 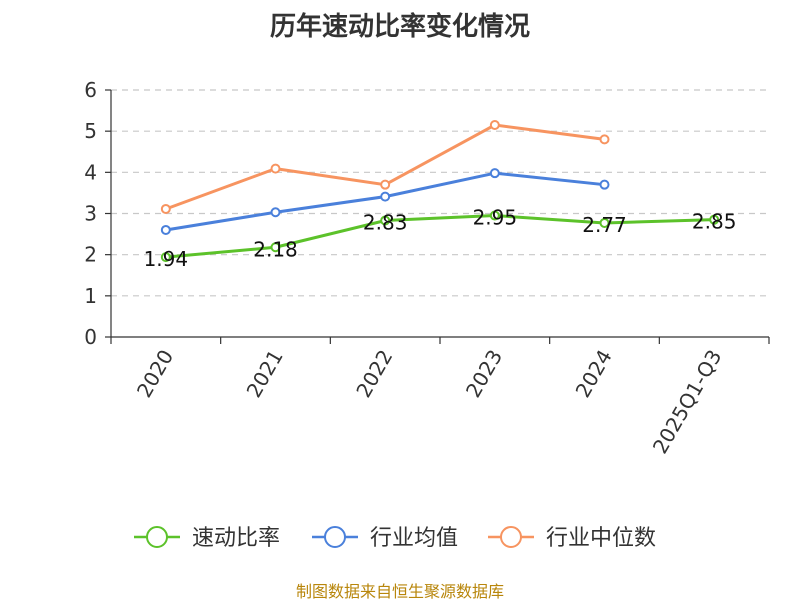 What do you see at coordinates (90, 255) in the screenshot?
I see `y-tick-label: 2` at bounding box center [90, 255].